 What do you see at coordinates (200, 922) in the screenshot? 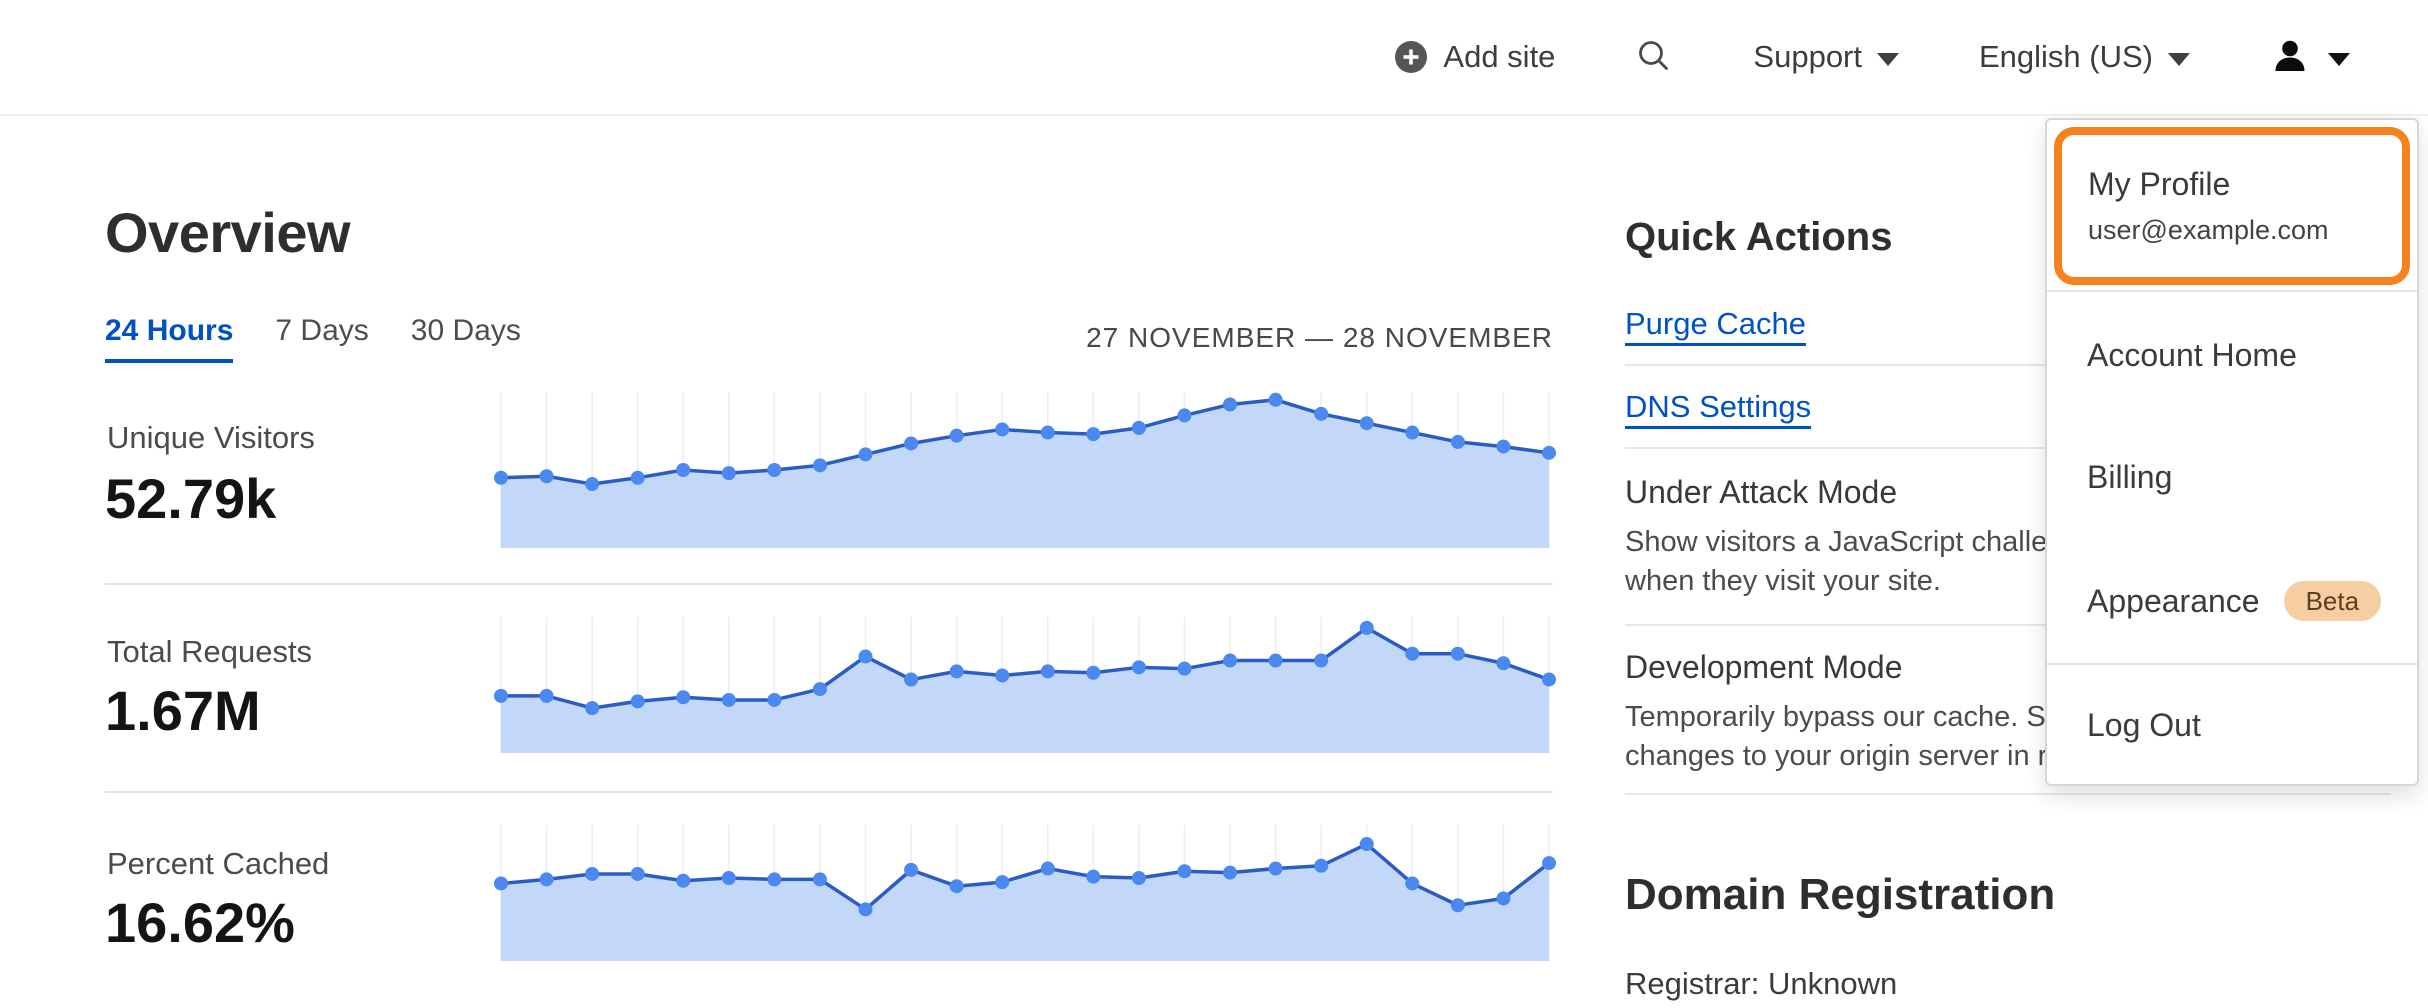
I see `stat-value-percent-cached: 16.62%` at bounding box center [200, 922].